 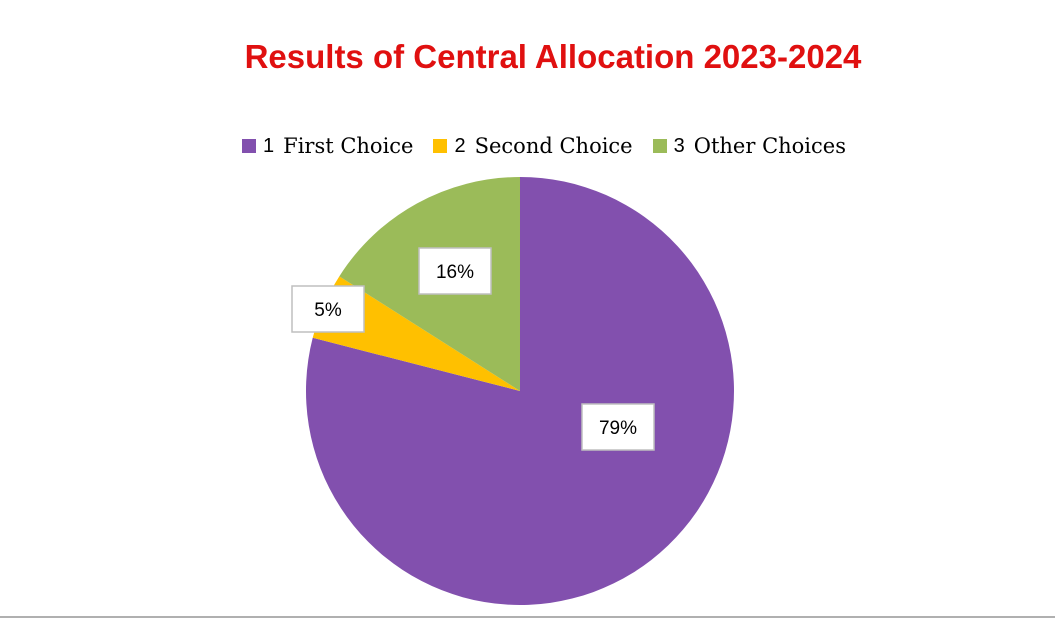 What do you see at coordinates (460, 145) in the screenshot?
I see `legend-number: 2` at bounding box center [460, 145].